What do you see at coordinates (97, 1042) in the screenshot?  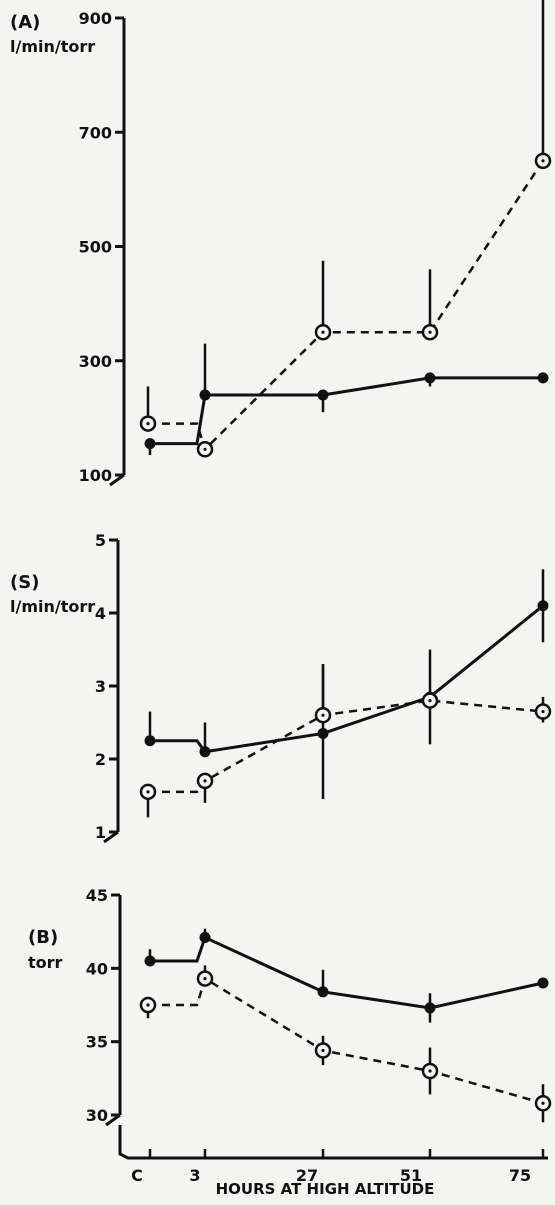 I see `y-tick-label: 35` at bounding box center [97, 1042].